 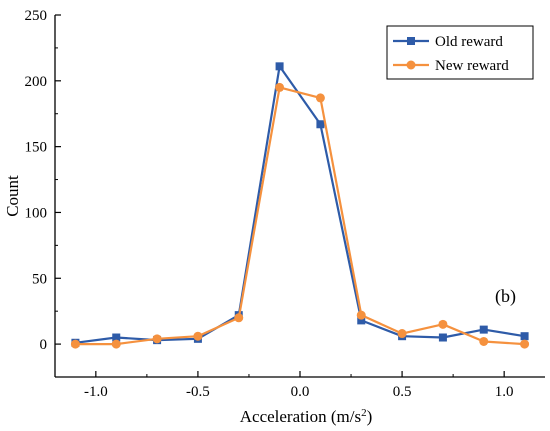 I want to click on legend-marker-square, so click(x=411, y=41).